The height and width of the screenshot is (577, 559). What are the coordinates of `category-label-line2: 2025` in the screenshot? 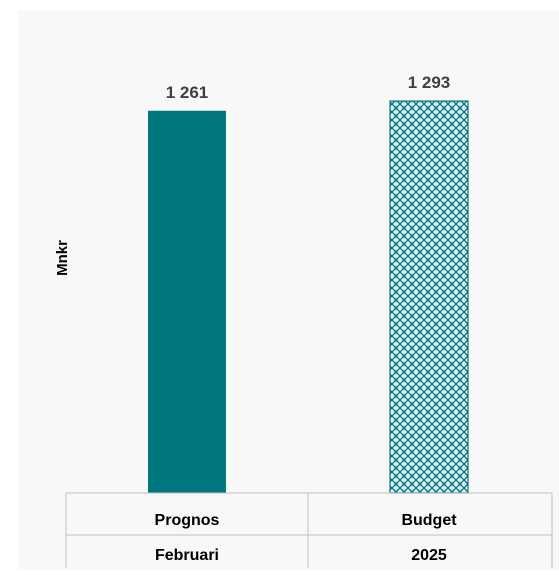 It's located at (429, 555).